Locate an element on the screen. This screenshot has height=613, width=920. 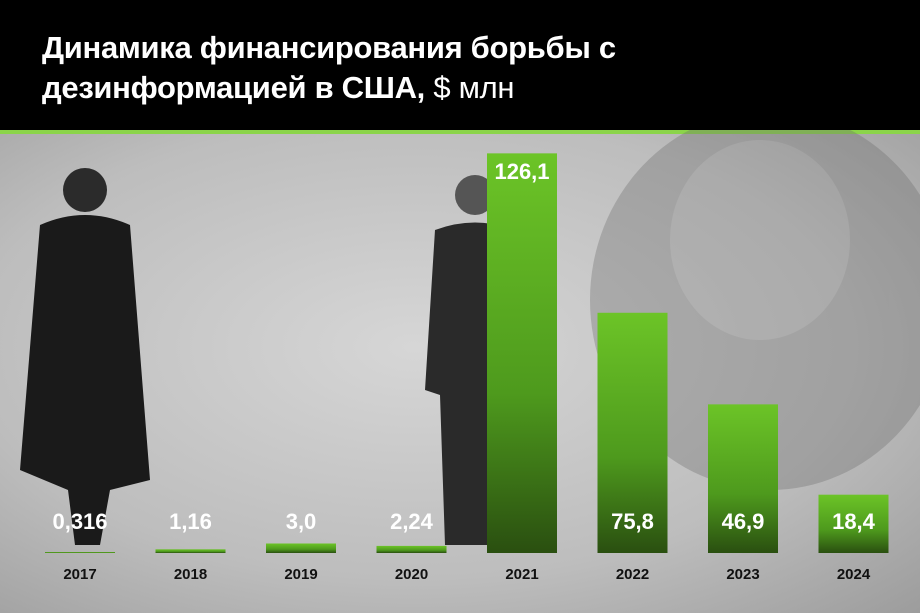
unit-text: $ млн is located at coordinates (474, 87).